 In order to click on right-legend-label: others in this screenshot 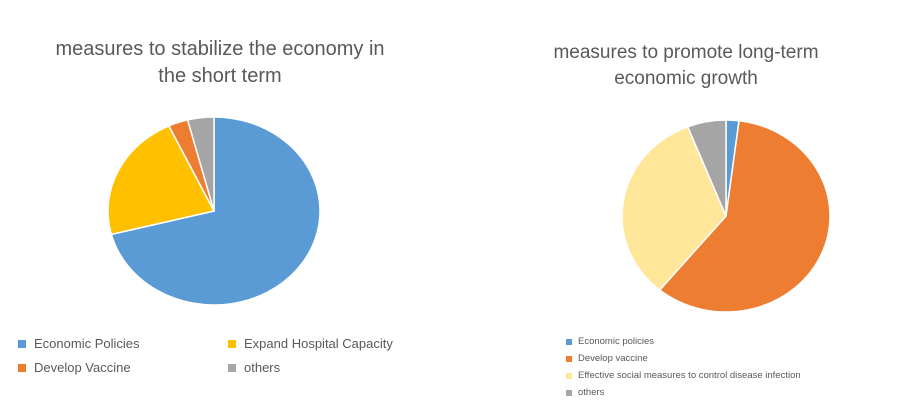, I will do `click(591, 392)`.